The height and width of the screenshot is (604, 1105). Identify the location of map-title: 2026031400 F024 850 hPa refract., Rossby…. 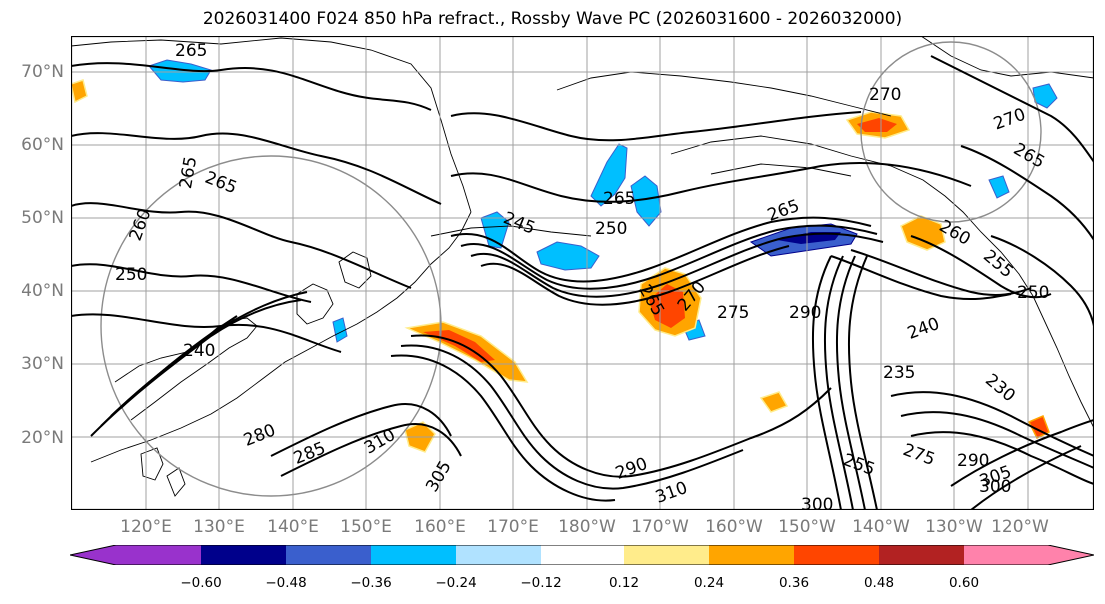
(552, 19).